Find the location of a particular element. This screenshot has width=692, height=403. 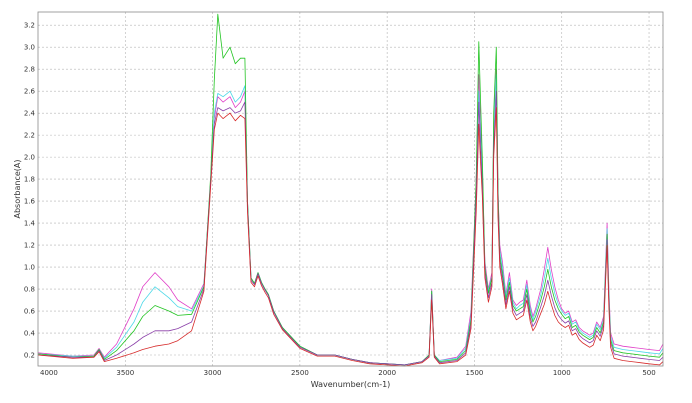

x-axis-ticks: 4000 3500 3000 2500 2000 1500 1000 500 is located at coordinates (348, 373).